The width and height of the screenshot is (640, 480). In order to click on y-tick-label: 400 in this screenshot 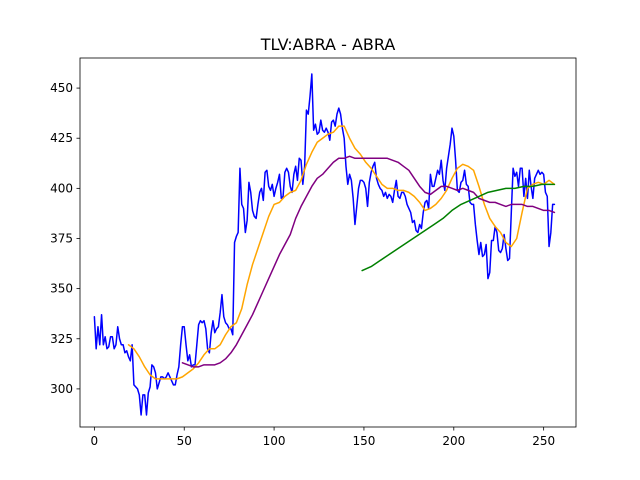, I will do `click(61, 188)`.